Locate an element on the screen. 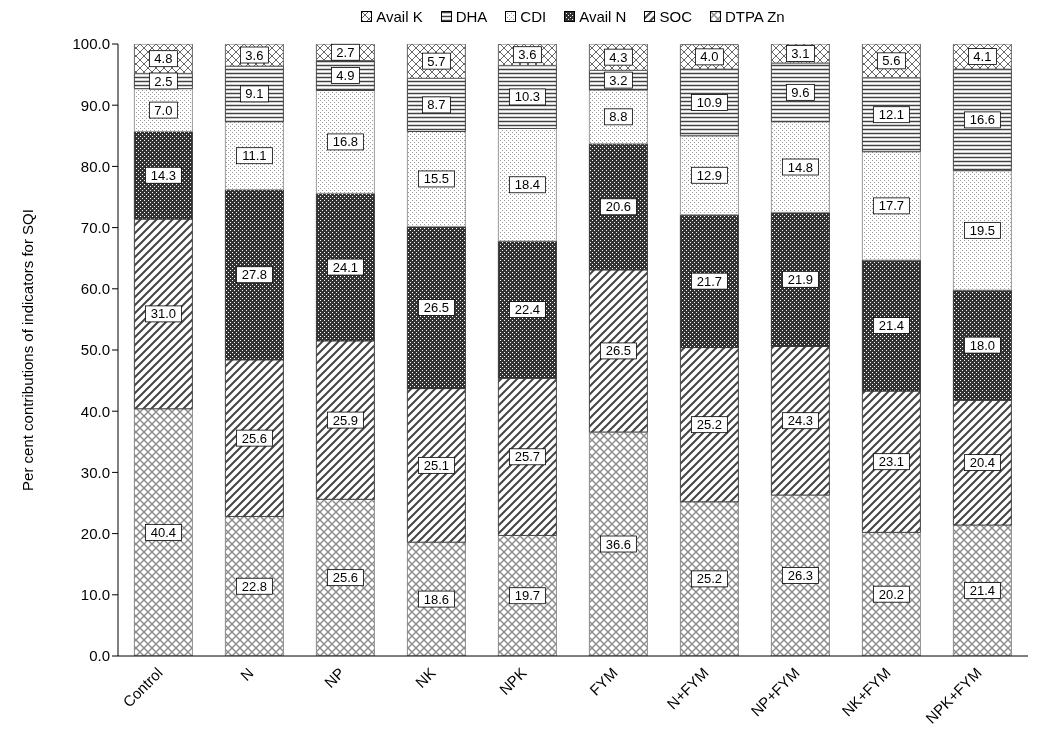 Image resolution: width=1056 pixels, height=754 pixels. data-label: 25.9 is located at coordinates (345, 420).